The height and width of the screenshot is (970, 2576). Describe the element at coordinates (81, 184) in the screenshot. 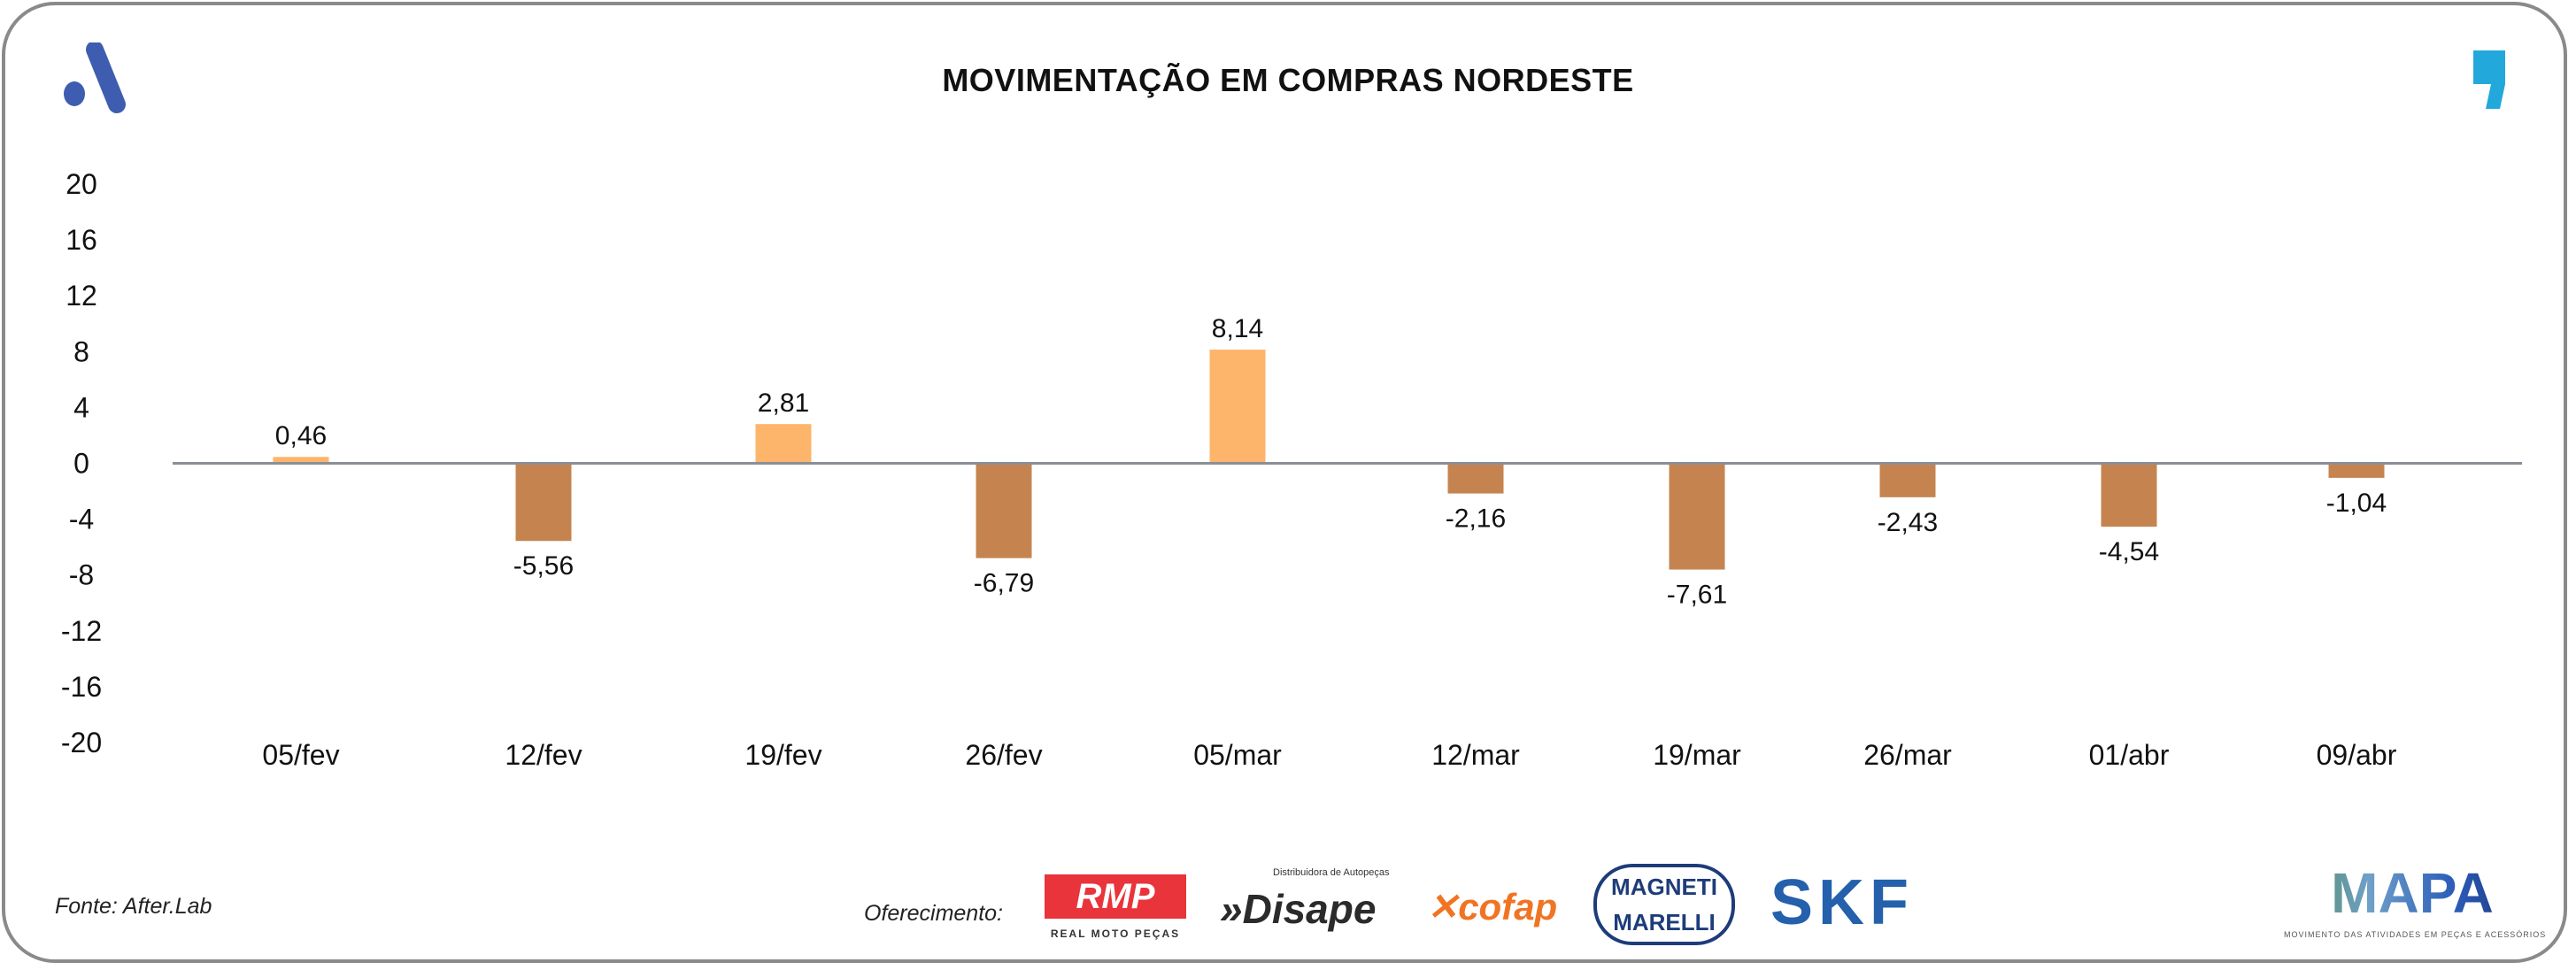

I see `y-tick-label: 20` at that location.